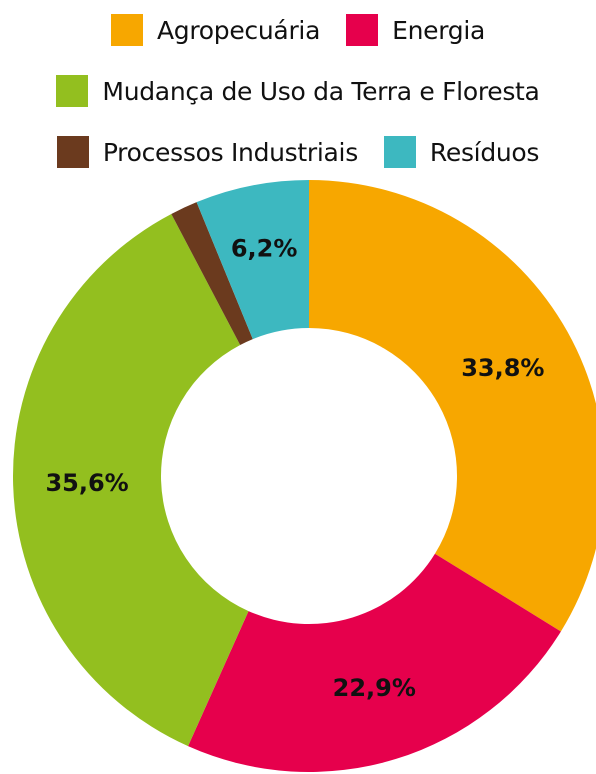 Image resolution: width=596 pixels, height=774 pixels. Describe the element at coordinates (230, 152) in the screenshot. I see `legend-label-processos-industriais: Processos Industriais` at that location.